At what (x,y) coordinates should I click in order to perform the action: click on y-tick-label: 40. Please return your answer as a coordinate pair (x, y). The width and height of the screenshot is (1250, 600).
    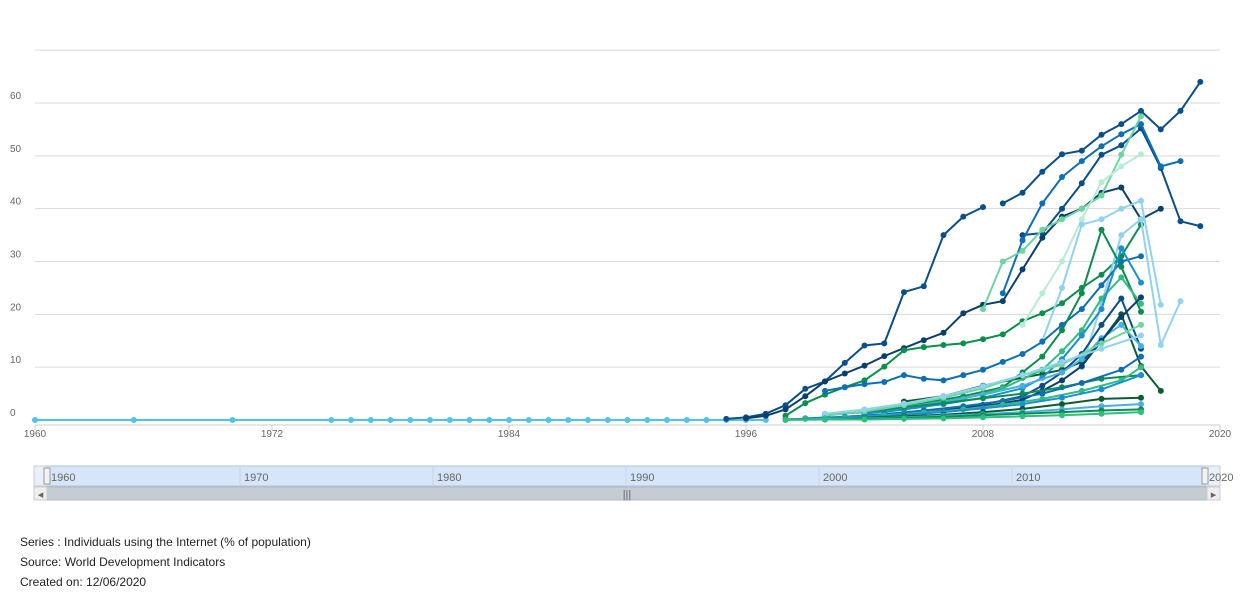
    Looking at the image, I should click on (16, 202).